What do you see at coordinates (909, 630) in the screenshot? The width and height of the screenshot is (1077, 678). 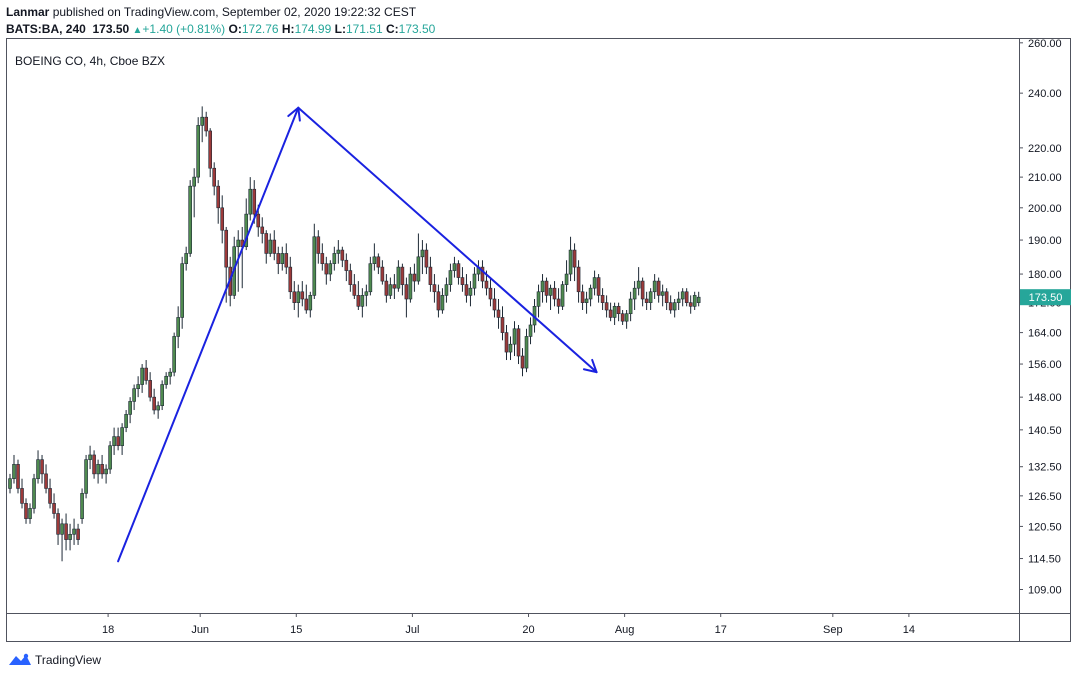 I see `time-tick-label: 14` at bounding box center [909, 630].